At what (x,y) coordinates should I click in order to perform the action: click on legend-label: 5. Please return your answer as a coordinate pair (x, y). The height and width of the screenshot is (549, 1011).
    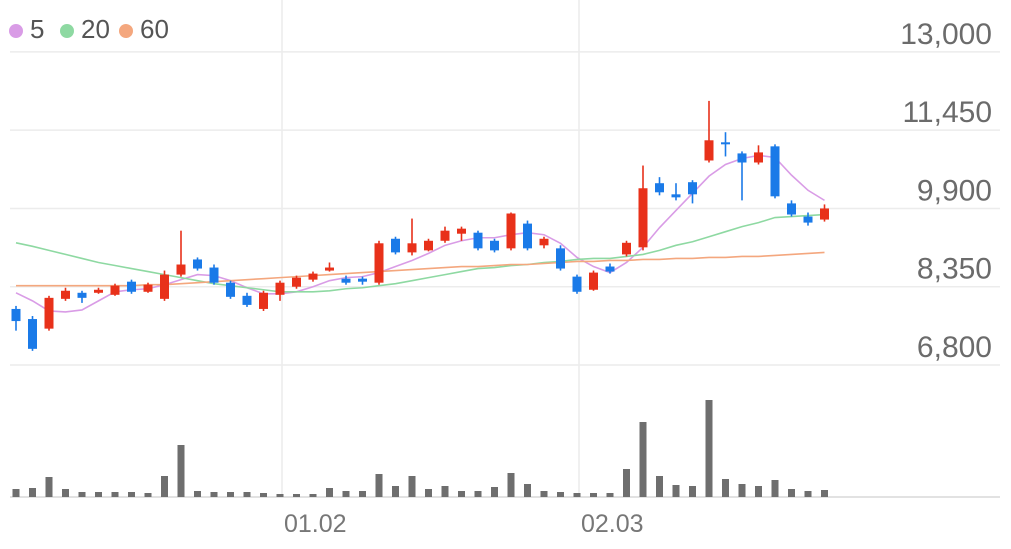
    Looking at the image, I should click on (37, 29).